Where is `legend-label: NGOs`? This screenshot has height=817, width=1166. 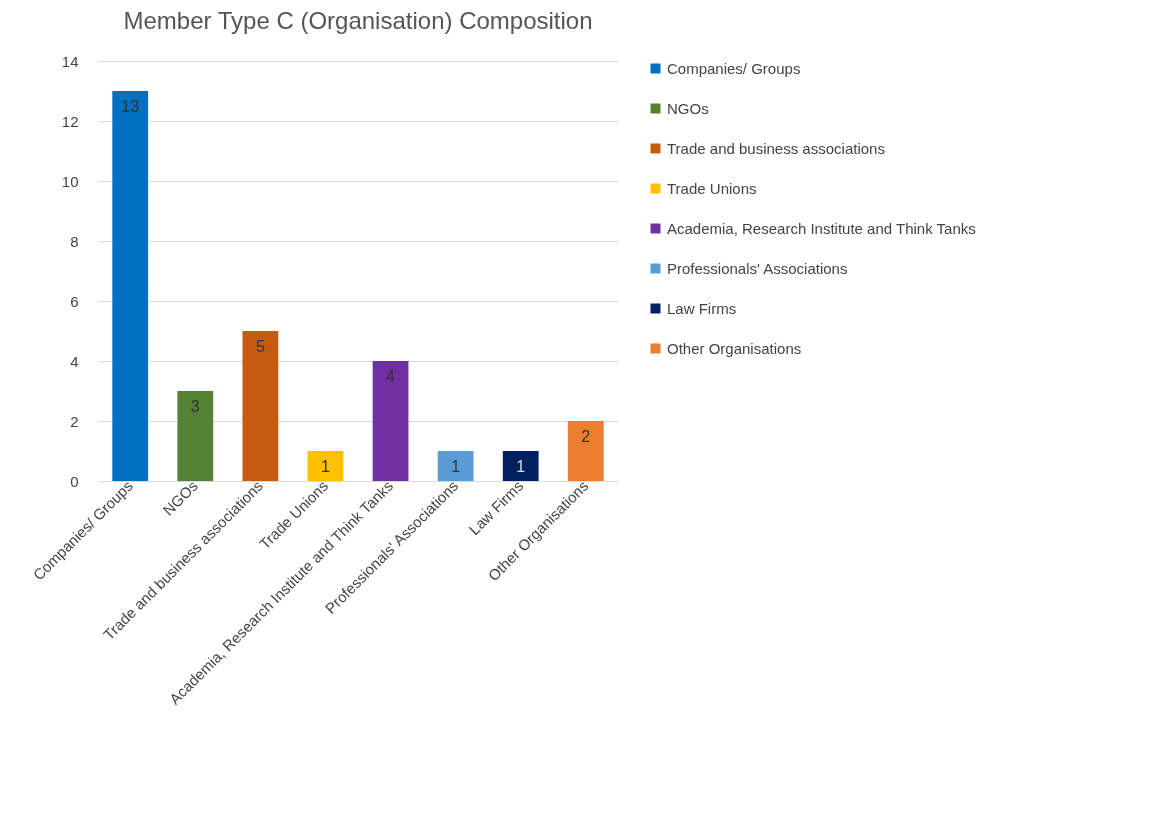
legend-label: NGOs is located at coordinates (688, 108).